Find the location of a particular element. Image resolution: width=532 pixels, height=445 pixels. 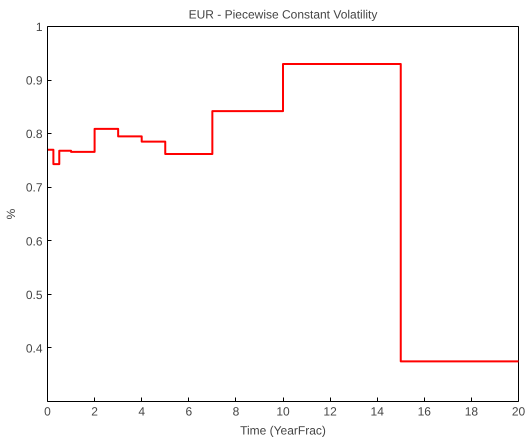

chart-title: EUR - Piecewise Constant Volatility is located at coordinates (283, 15).